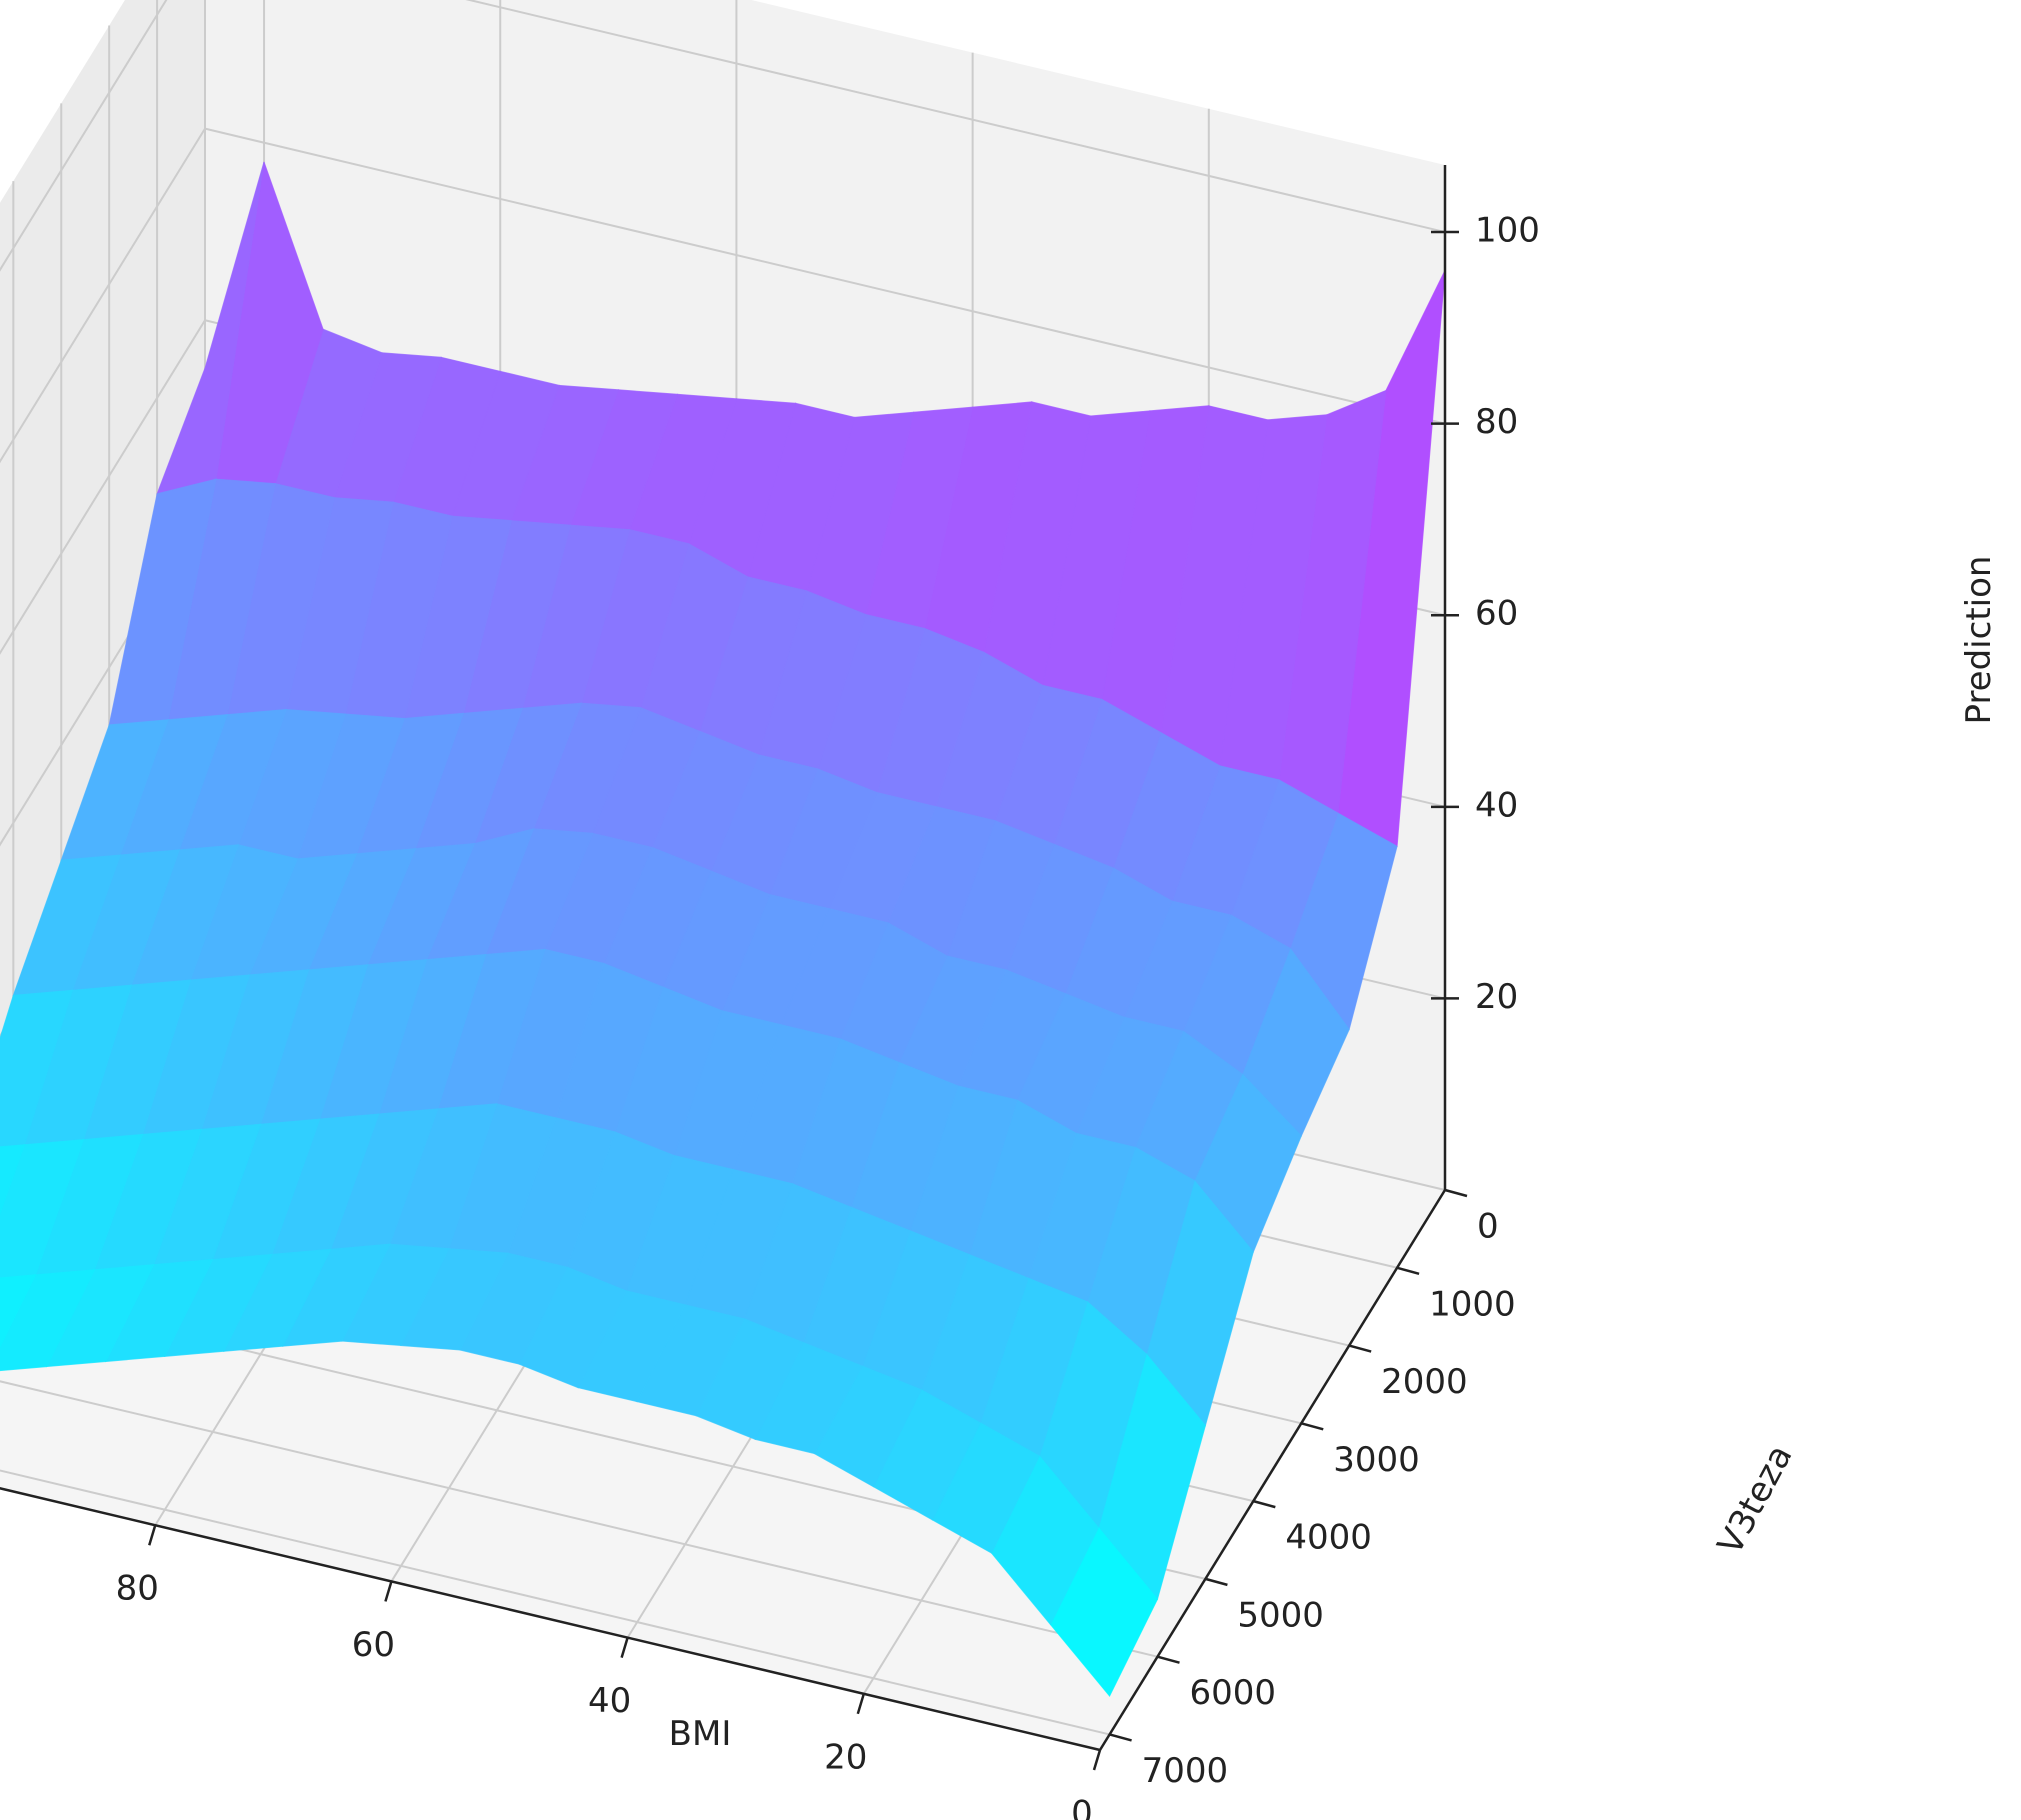 This screenshot has width=2021, height=1820. Describe the element at coordinates (1472, 1304) in the screenshot. I see `v3teza-tick-label: 1000` at that location.